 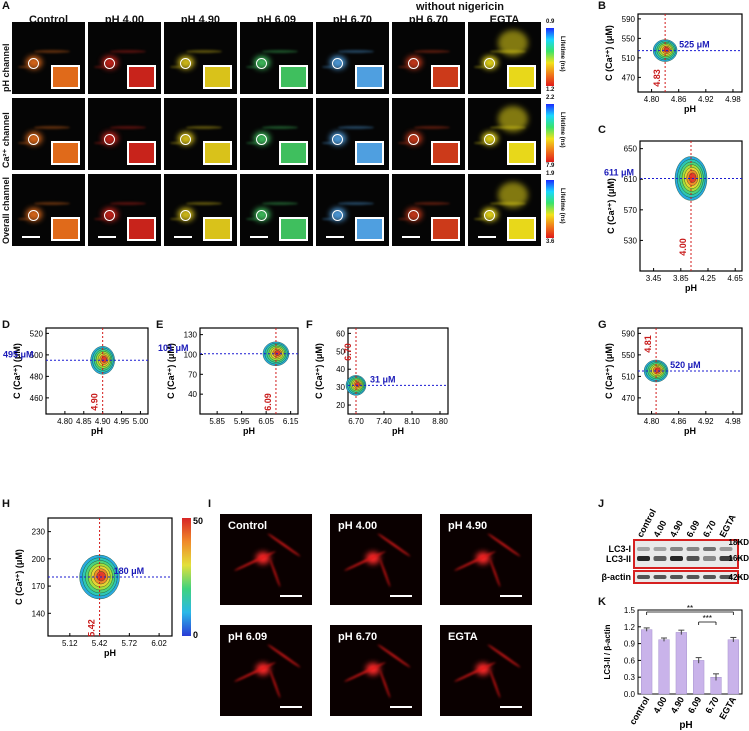 I want to click on category-label: control, so click(x=639, y=710).